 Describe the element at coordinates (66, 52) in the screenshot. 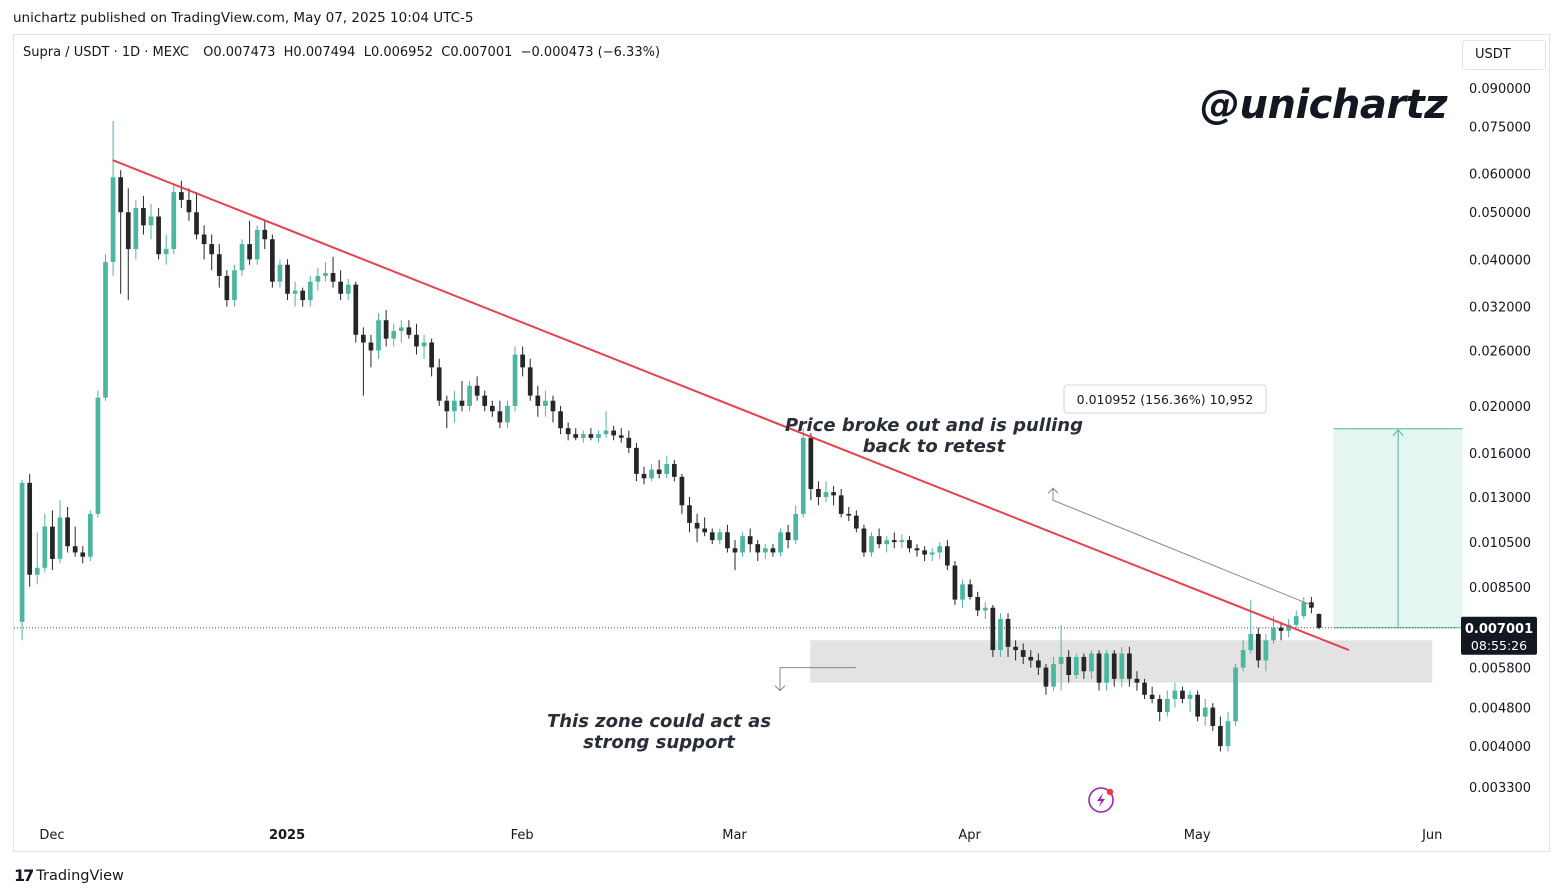

I see `symbol-name: Supra / USDT` at that location.